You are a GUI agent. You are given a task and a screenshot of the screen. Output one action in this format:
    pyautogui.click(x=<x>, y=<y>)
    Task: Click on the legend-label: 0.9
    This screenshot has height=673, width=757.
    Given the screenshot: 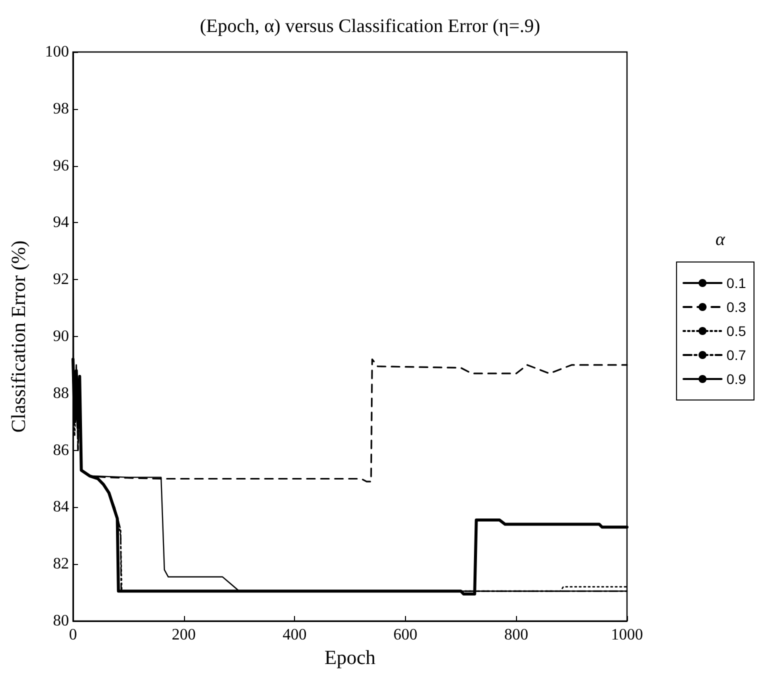 What is the action you would take?
    pyautogui.click(x=736, y=379)
    